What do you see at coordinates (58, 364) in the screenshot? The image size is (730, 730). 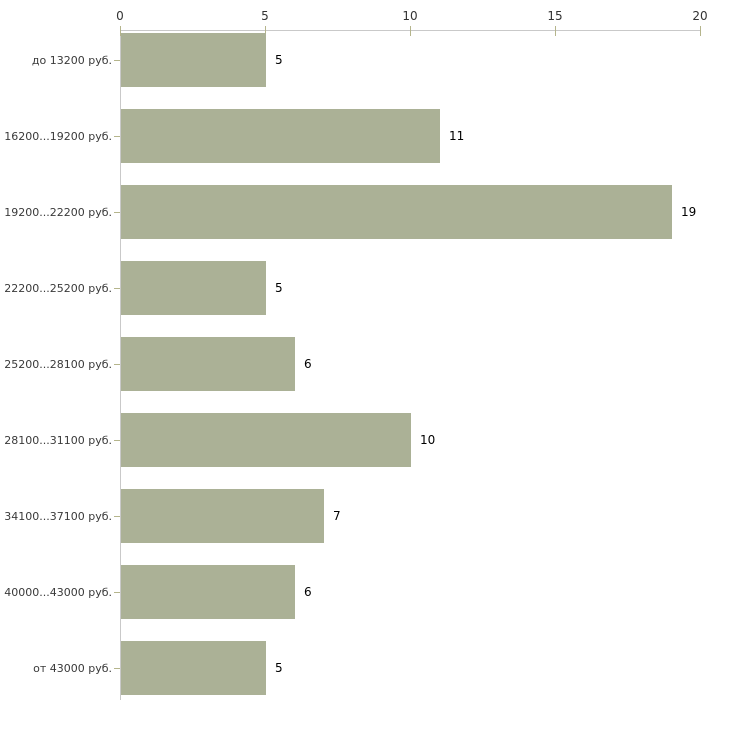 I see `category-label: 25200...28100 руб.` at bounding box center [58, 364].